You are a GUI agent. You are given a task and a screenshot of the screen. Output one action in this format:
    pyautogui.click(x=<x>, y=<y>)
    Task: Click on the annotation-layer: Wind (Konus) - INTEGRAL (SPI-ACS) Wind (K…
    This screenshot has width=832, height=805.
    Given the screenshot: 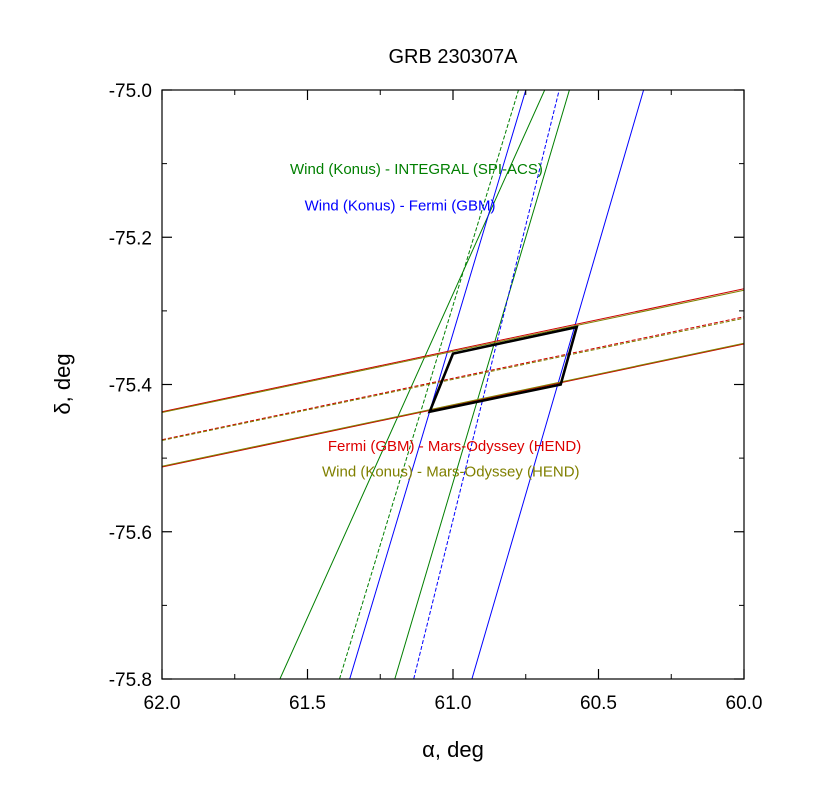 What is the action you would take?
    pyautogui.click(x=435, y=321)
    